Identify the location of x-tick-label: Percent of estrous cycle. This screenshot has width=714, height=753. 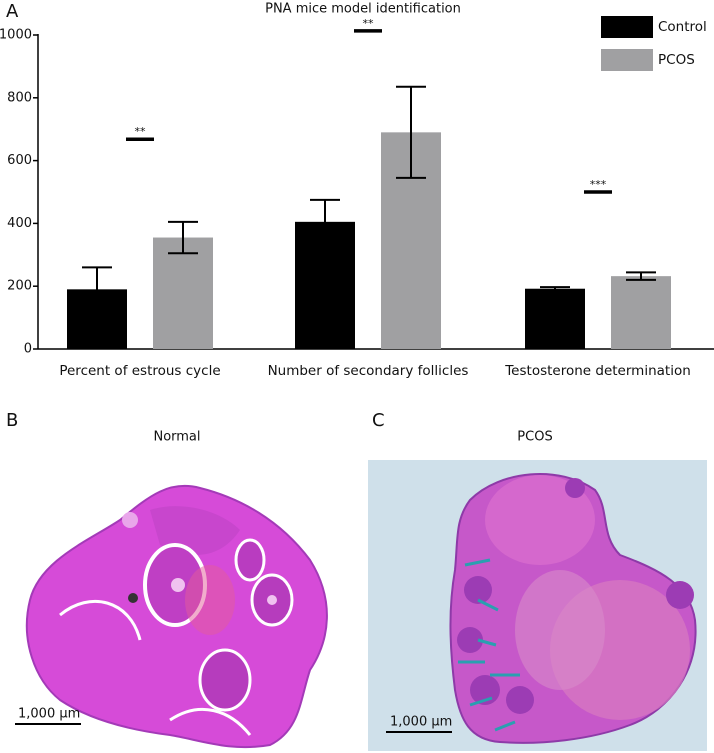
(139, 371).